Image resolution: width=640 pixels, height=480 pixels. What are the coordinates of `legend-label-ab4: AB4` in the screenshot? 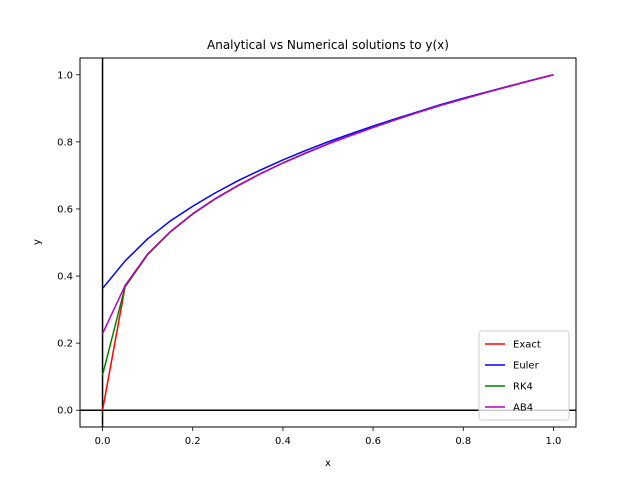 It's located at (523, 408).